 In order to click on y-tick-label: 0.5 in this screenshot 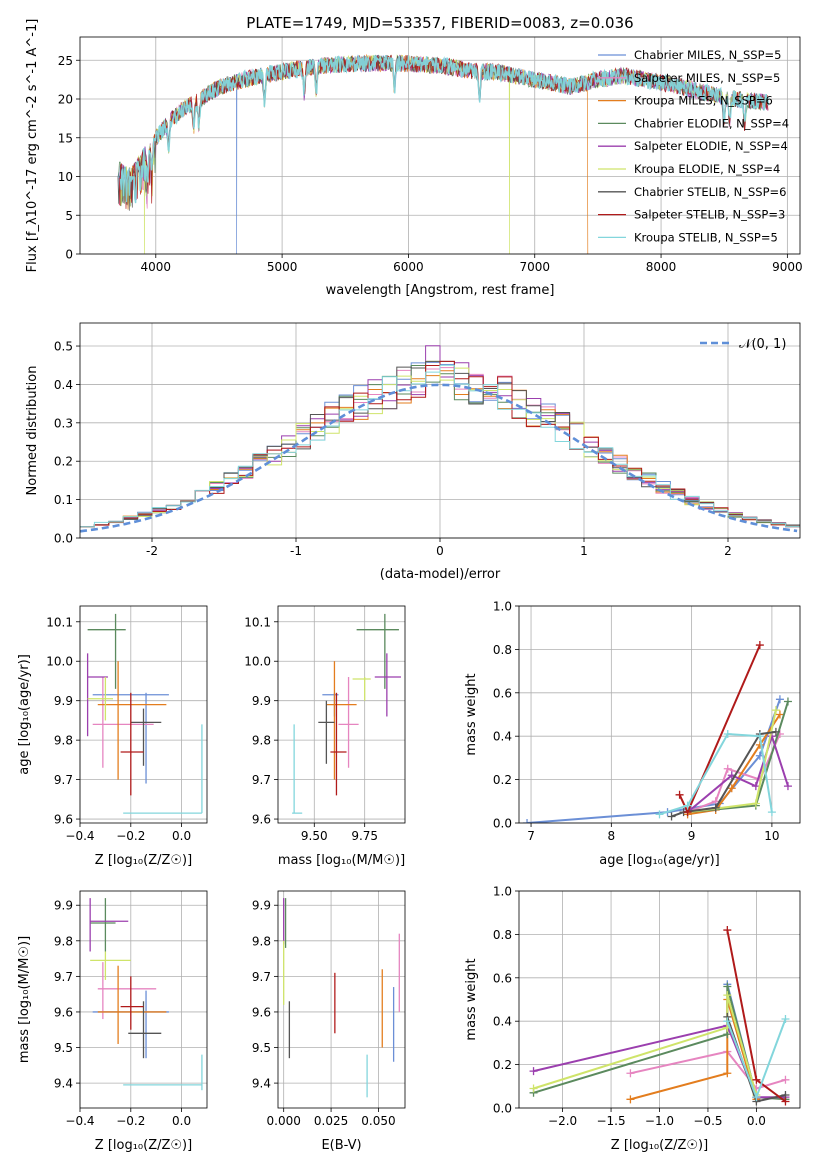, I will do `click(63, 347)`.